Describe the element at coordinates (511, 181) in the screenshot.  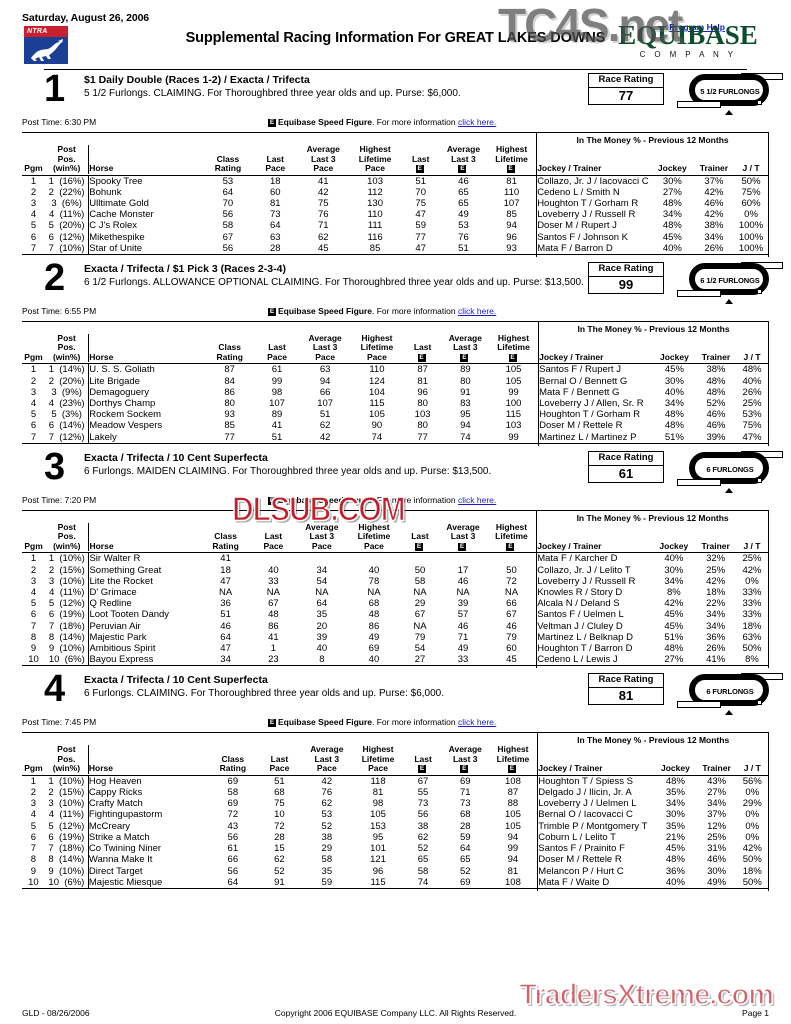
I see `cell-highest-lifetime-e: 81` at that location.